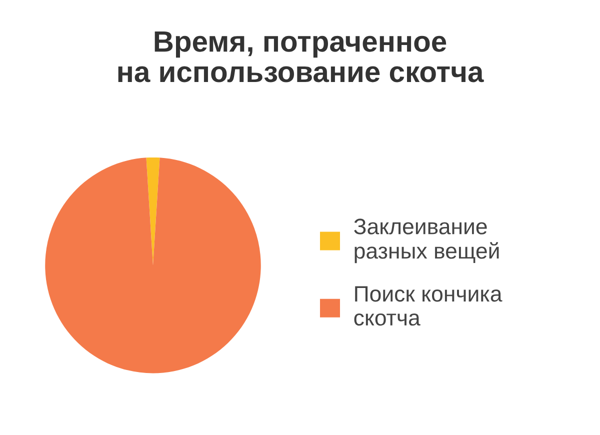 The image size is (600, 435). What do you see at coordinates (428, 306) in the screenshot?
I see `legend-label: Поиск кончика скотча` at bounding box center [428, 306].